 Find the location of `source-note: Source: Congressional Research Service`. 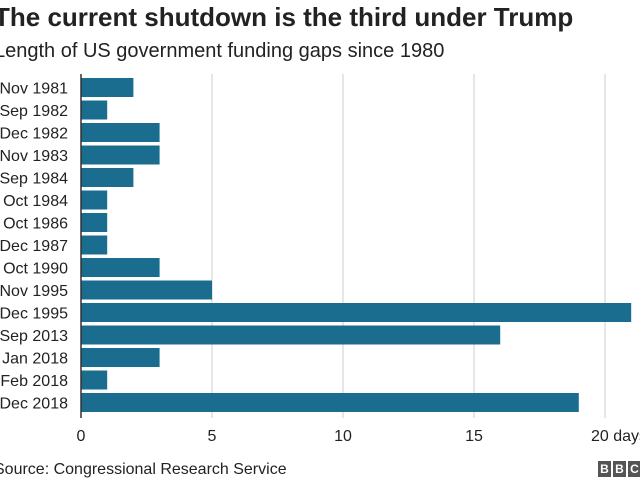

source-note: Source: Congressional Research Service is located at coordinates (143, 469).